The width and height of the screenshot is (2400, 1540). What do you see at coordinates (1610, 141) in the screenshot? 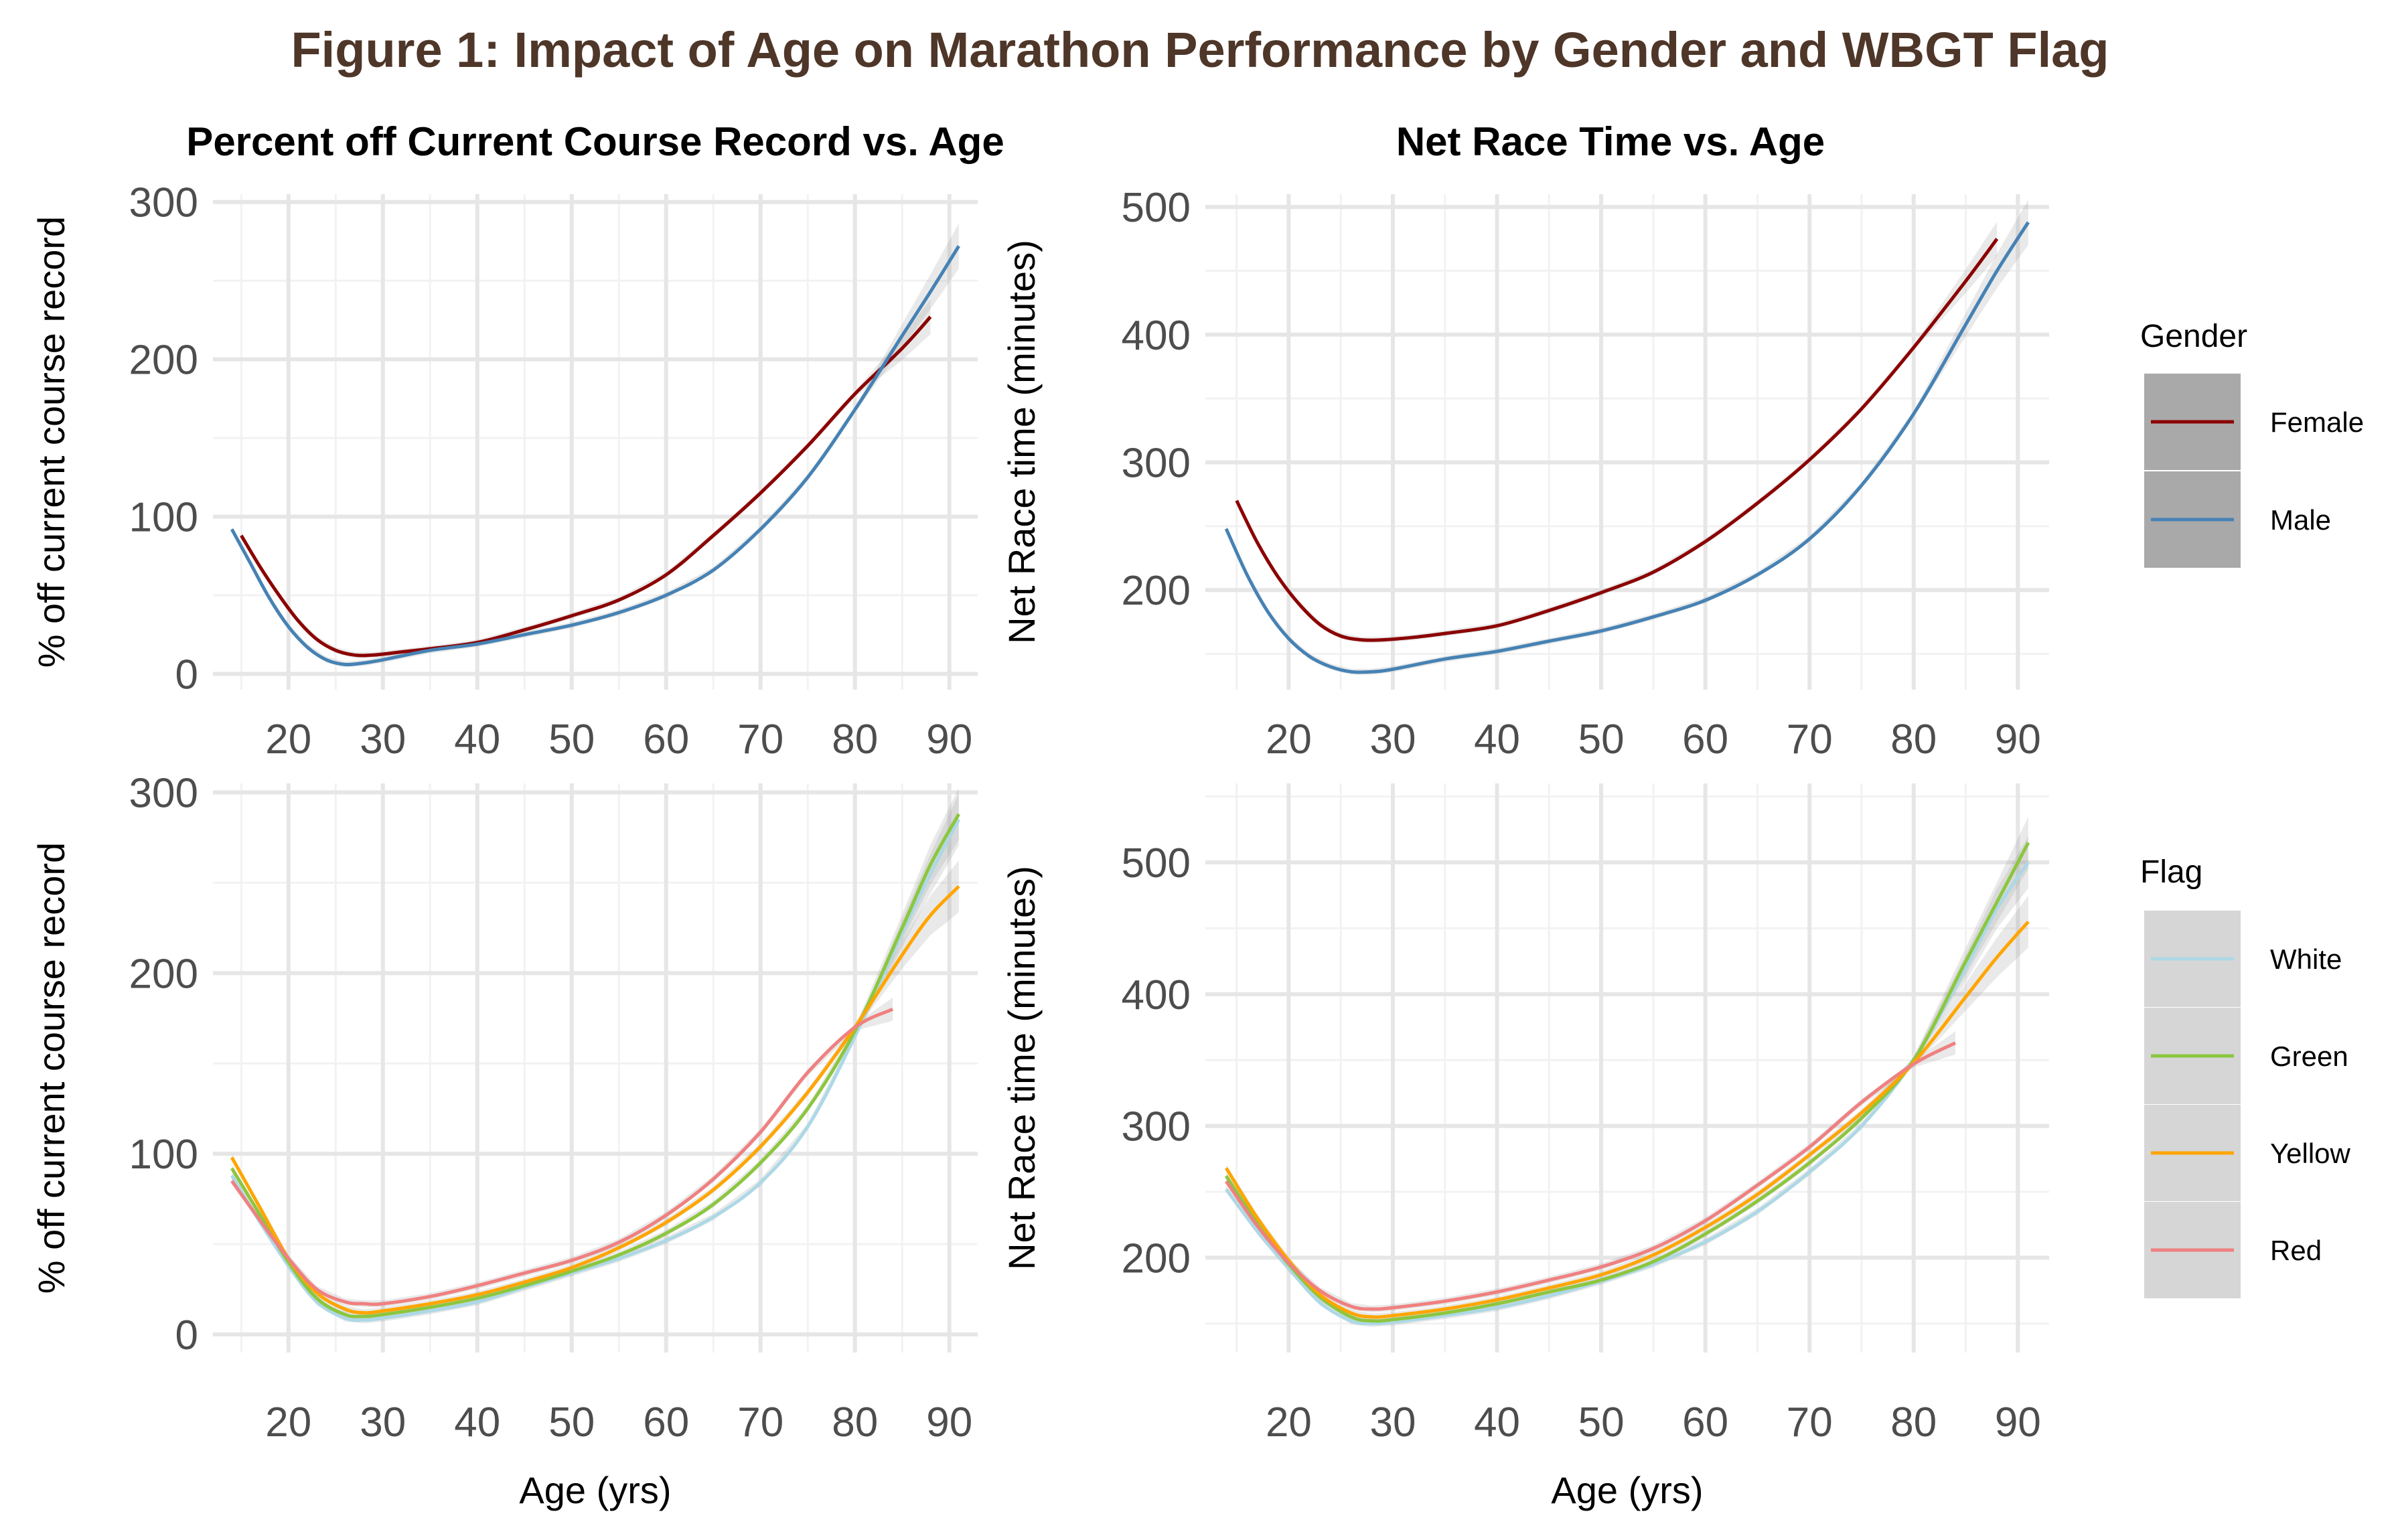
I see `panel-title: Net Race Time vs. Age` at bounding box center [1610, 141].